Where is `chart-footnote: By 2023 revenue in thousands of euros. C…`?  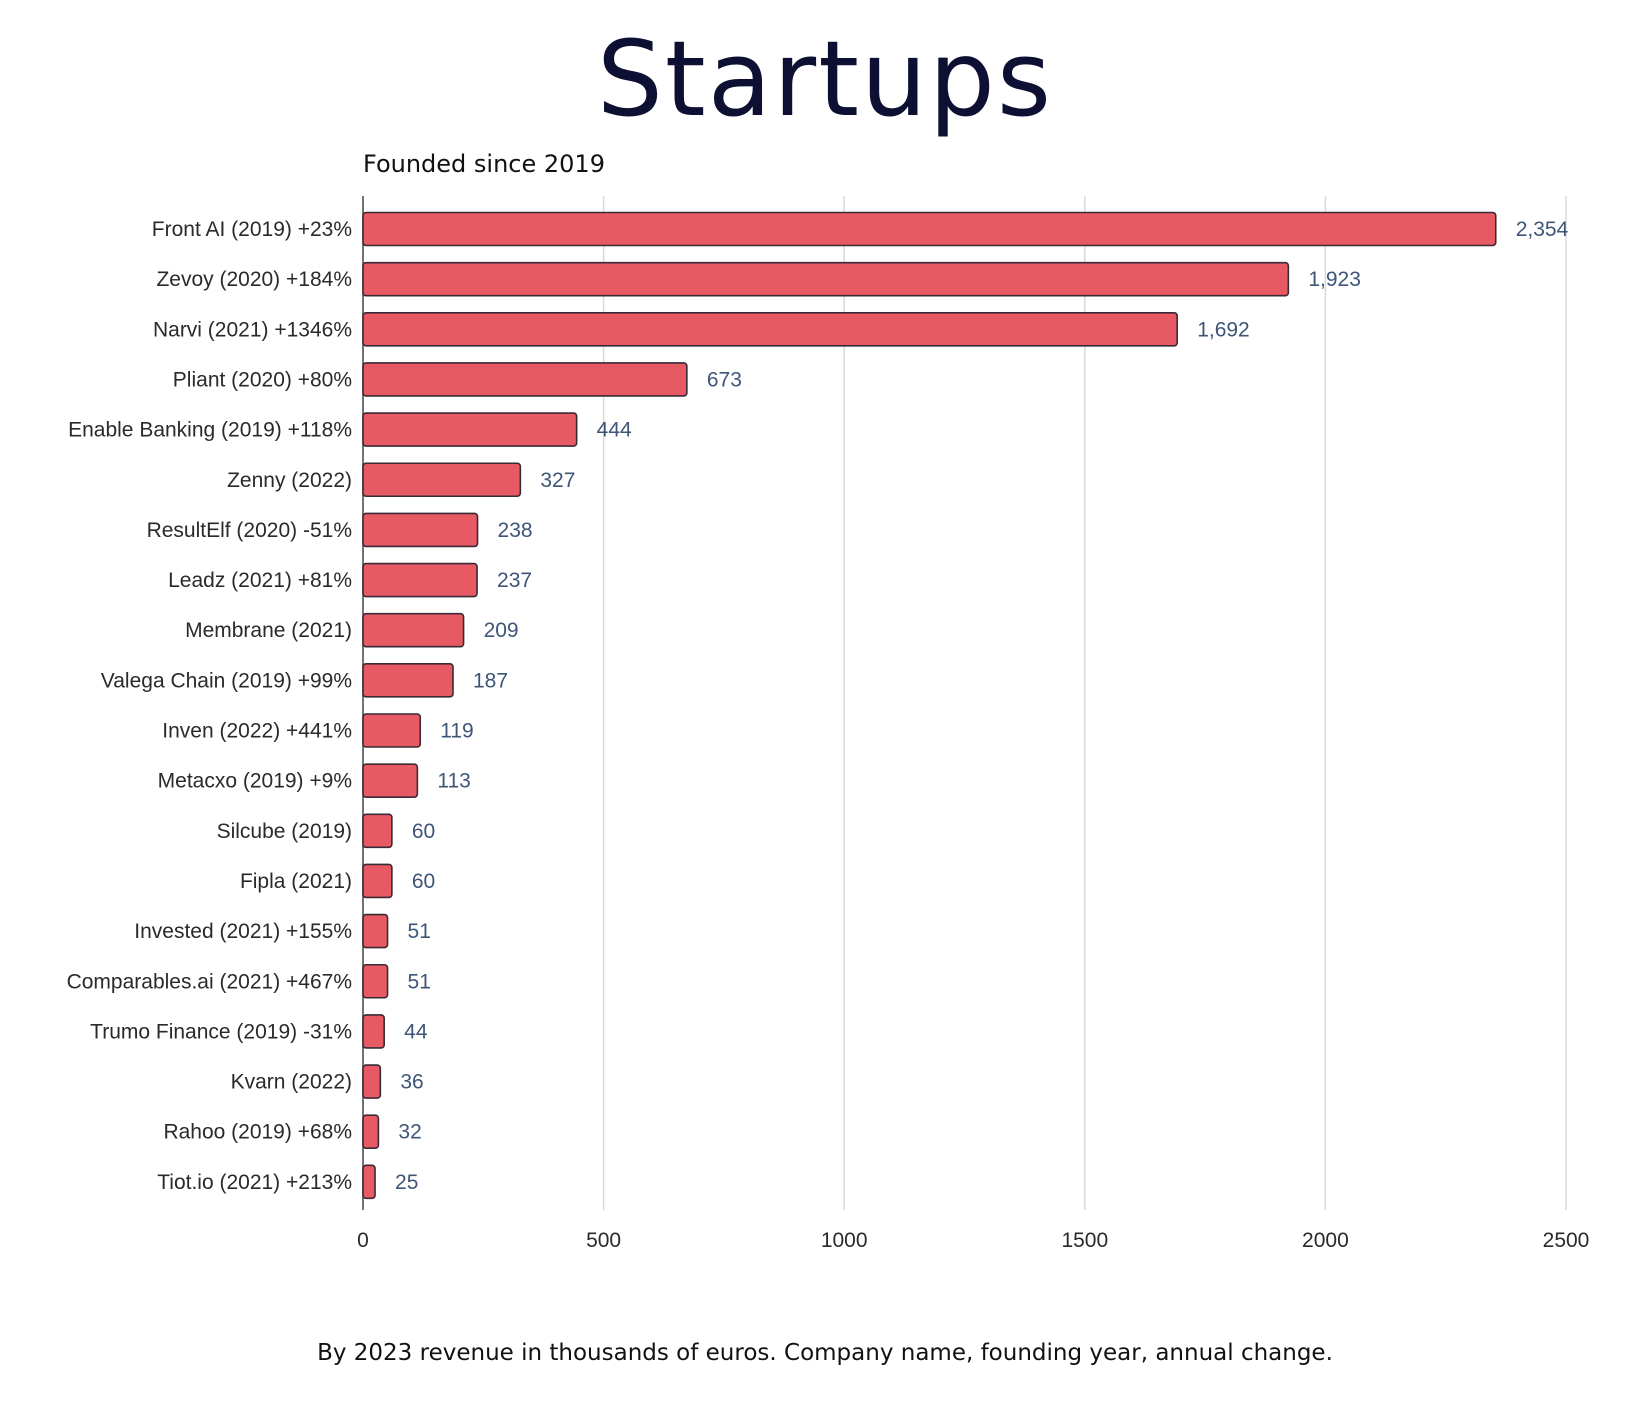 chart-footnote: By 2023 revenue in thousands of euros. C… is located at coordinates (825, 1353).